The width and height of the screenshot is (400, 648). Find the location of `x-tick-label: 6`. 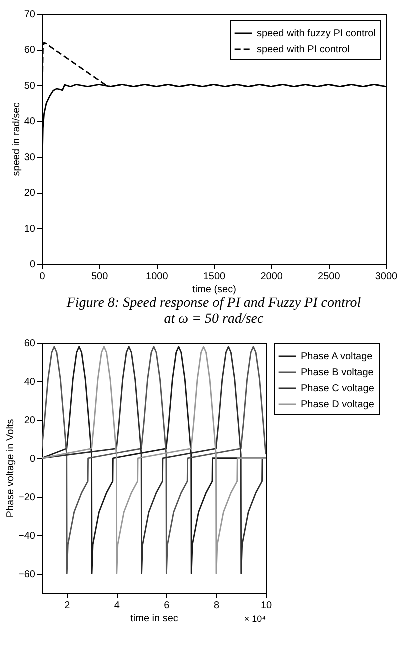

x-tick-label: 6 is located at coordinates (167, 606).